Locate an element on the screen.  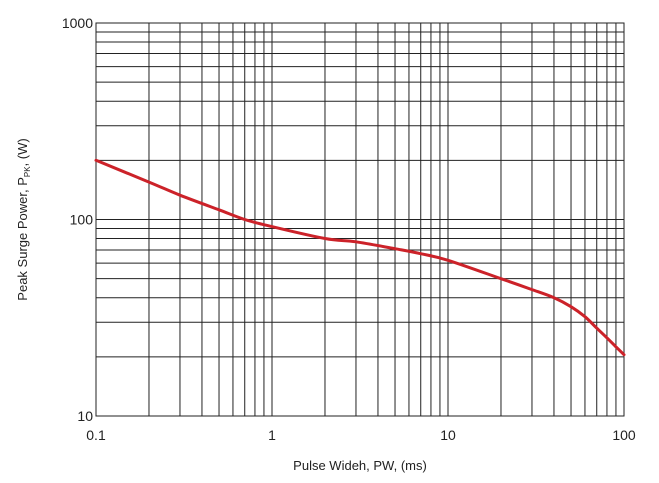
x-tick-label: 10 is located at coordinates (448, 435).